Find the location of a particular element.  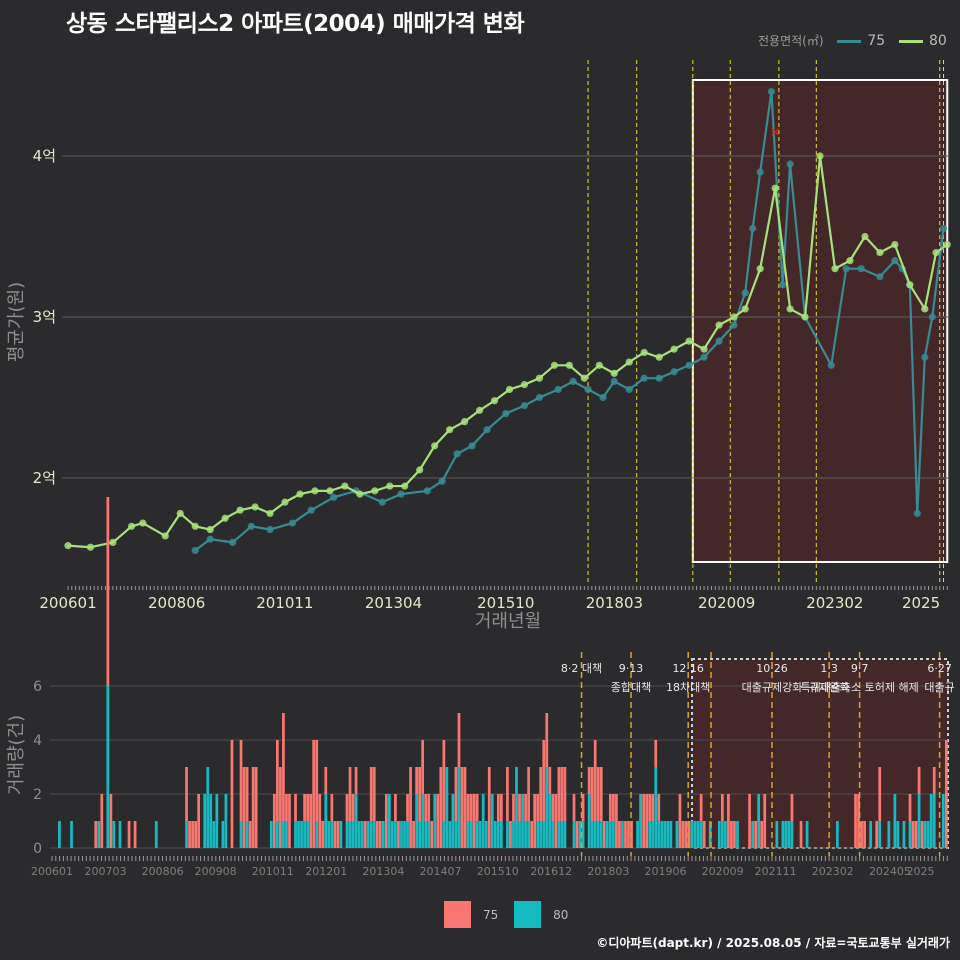

legend-title: 전용면적(㎡) is located at coordinates (791, 41).